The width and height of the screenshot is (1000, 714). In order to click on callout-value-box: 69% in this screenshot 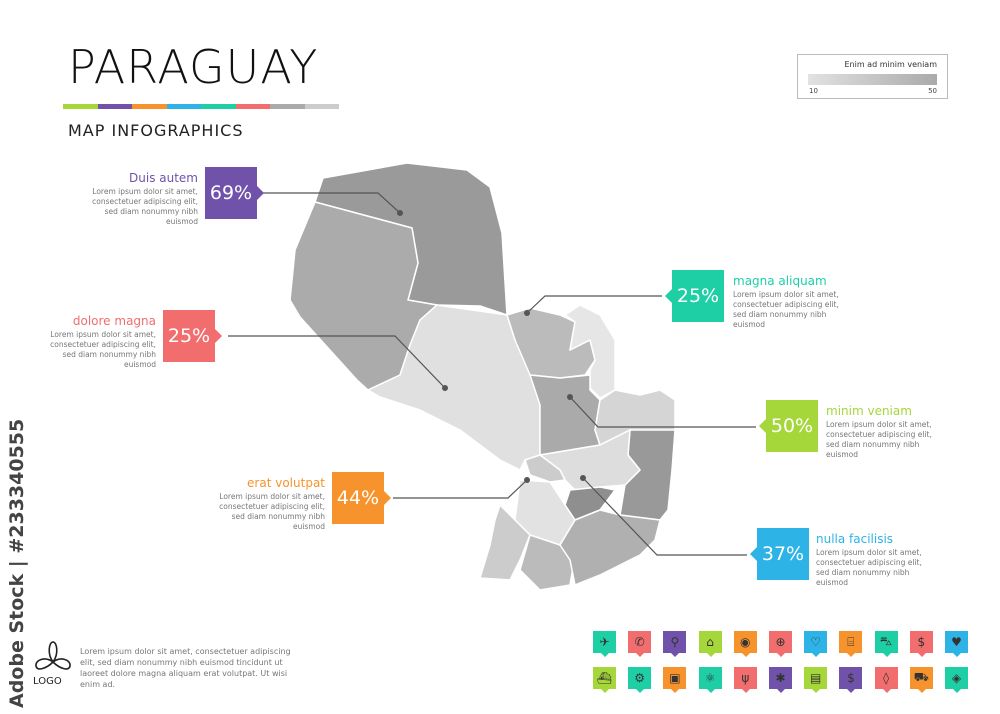, I will do `click(234, 193)`.